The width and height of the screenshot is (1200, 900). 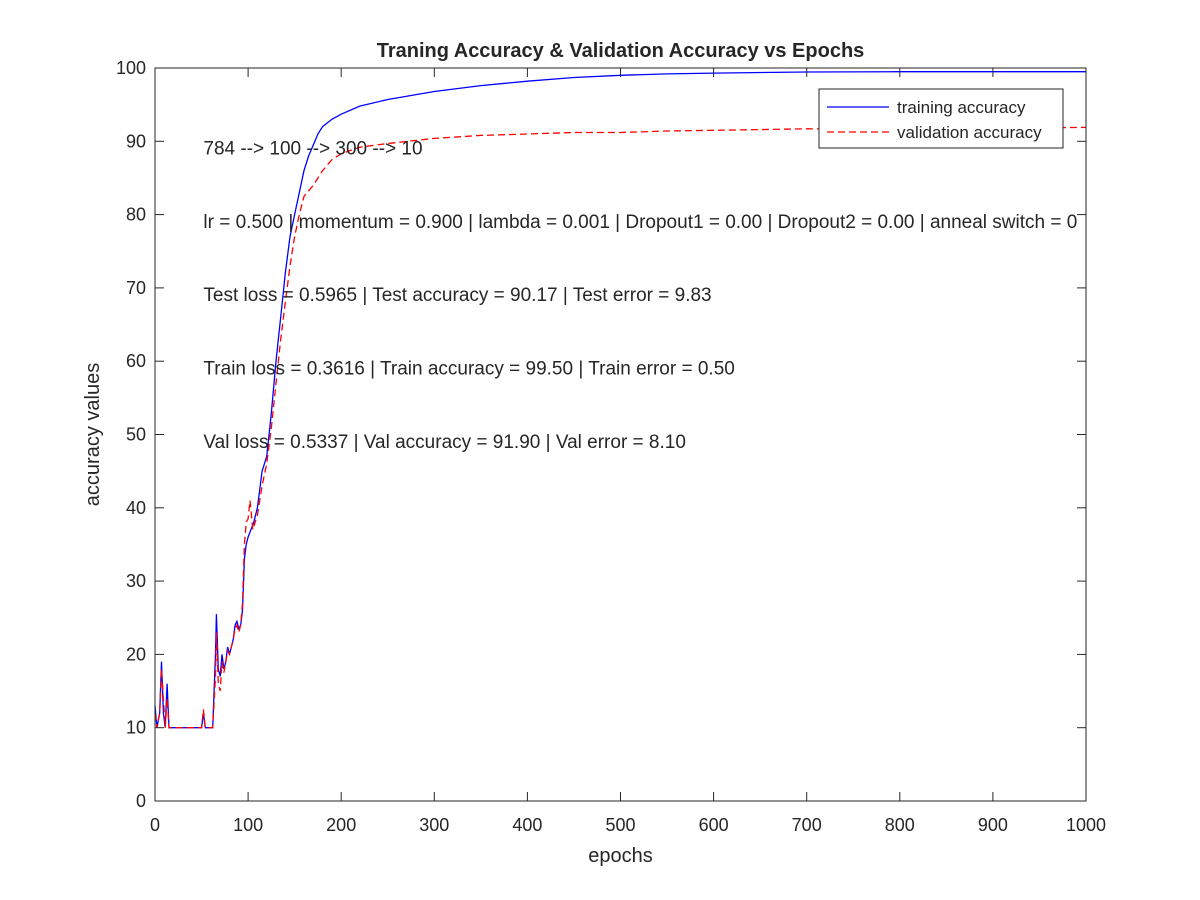 What do you see at coordinates (620, 856) in the screenshot?
I see `x-axis-label: epochs` at bounding box center [620, 856].